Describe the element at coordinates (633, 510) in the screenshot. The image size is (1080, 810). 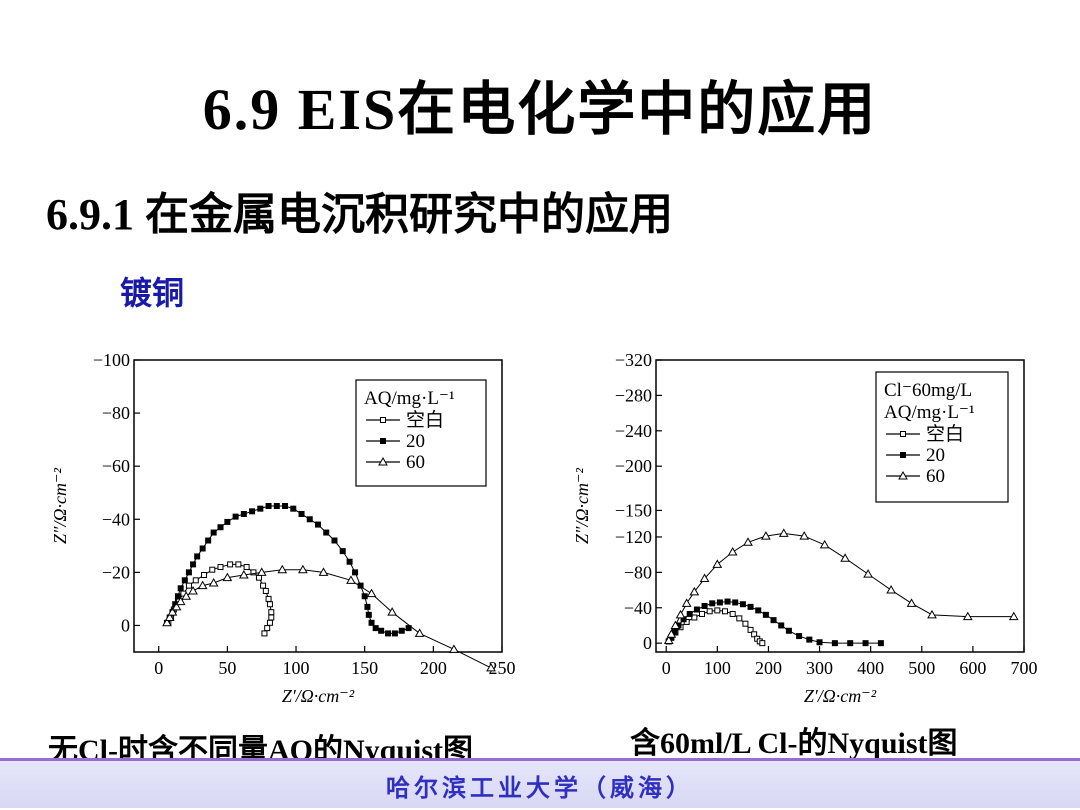
I see `y-tick-label: −150` at that location.